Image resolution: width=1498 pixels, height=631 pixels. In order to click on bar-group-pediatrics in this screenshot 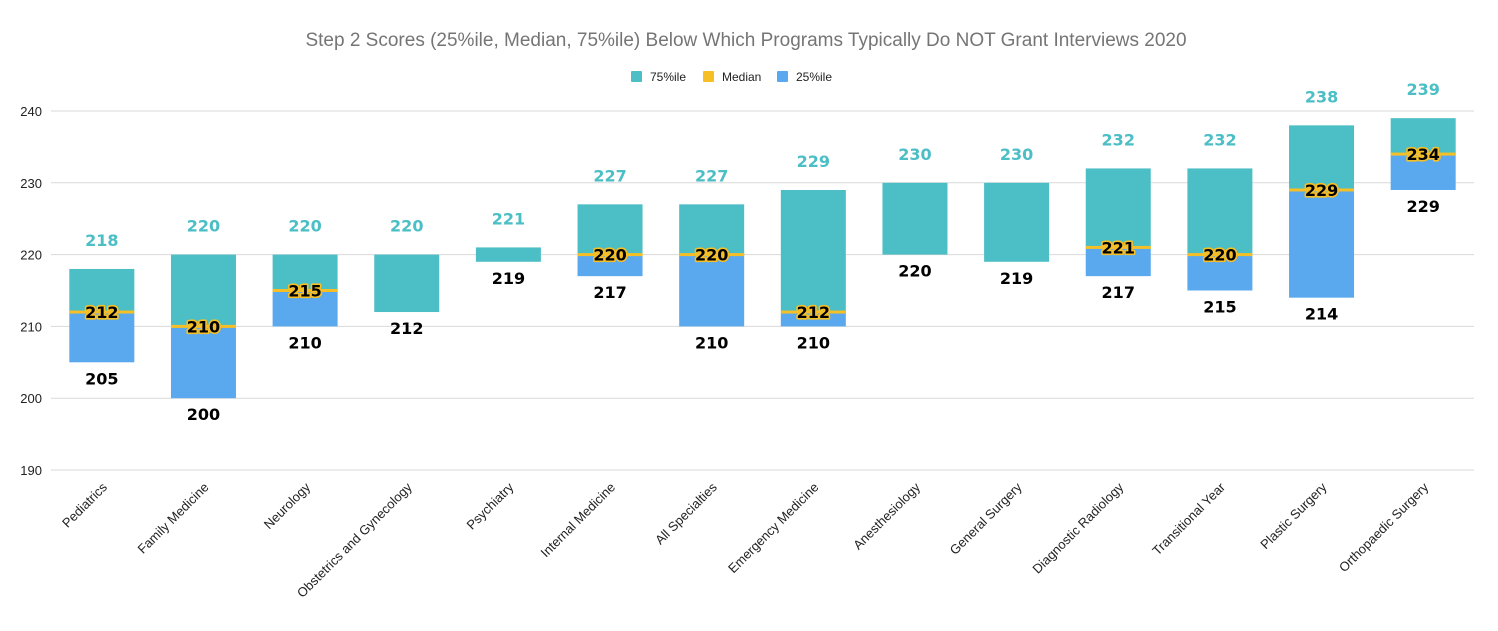, I will do `click(102, 315)`.